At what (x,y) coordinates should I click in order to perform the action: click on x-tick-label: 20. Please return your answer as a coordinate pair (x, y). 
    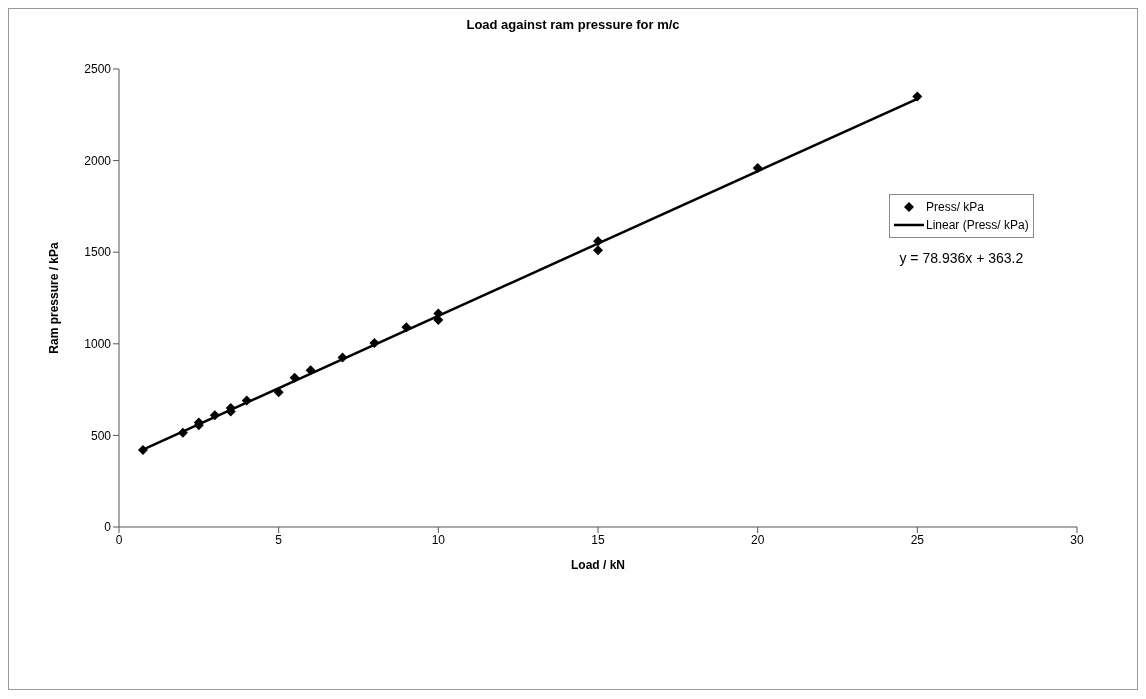
    Looking at the image, I should click on (757, 539).